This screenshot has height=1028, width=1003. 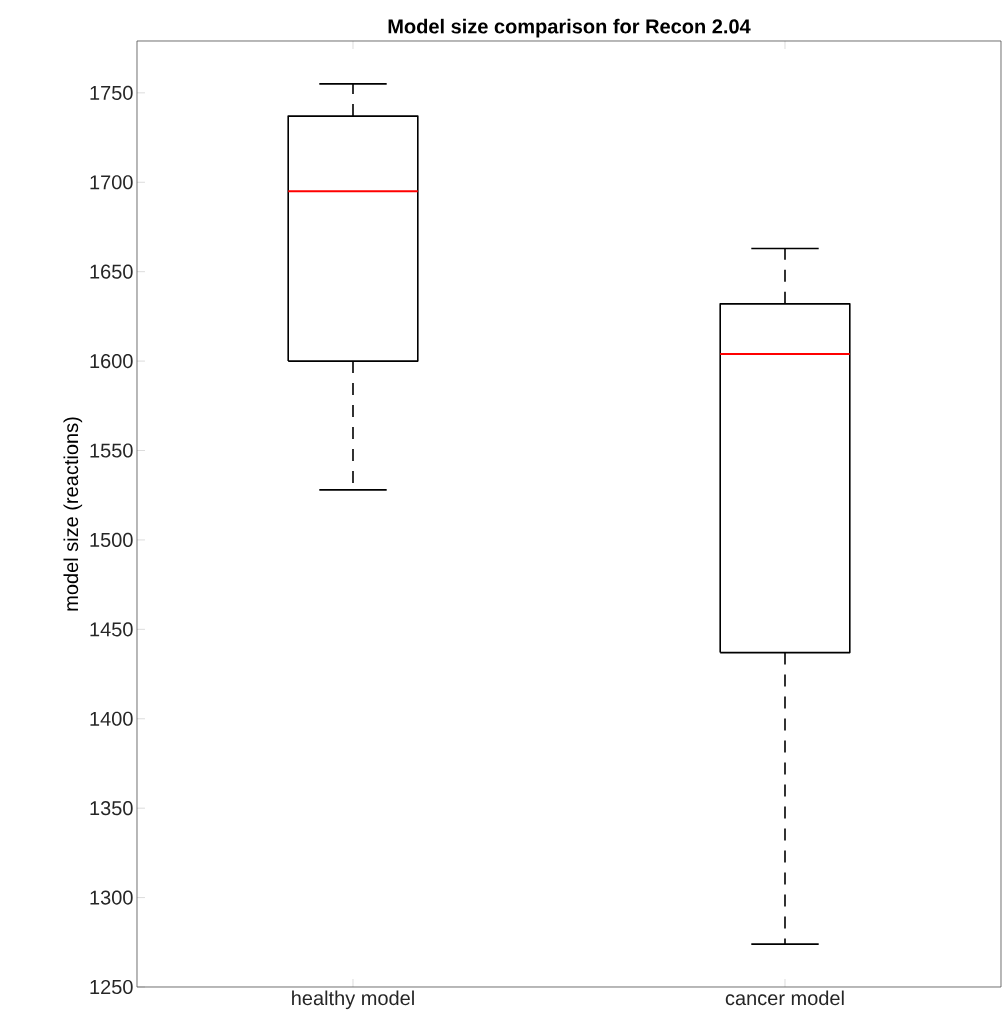 What do you see at coordinates (111, 182) in the screenshot?
I see `y-tick-label: 1700` at bounding box center [111, 182].